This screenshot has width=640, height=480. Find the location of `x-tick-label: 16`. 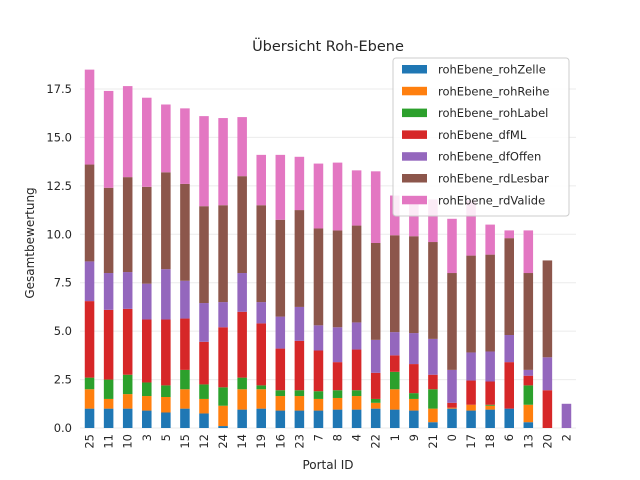

x-tick-label: 16 is located at coordinates (280, 441).